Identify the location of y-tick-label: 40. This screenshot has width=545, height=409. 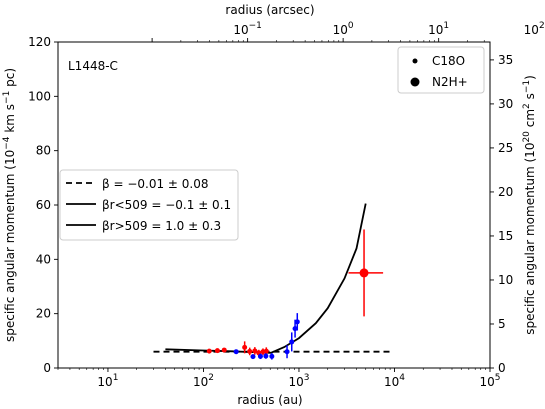
(43, 259).